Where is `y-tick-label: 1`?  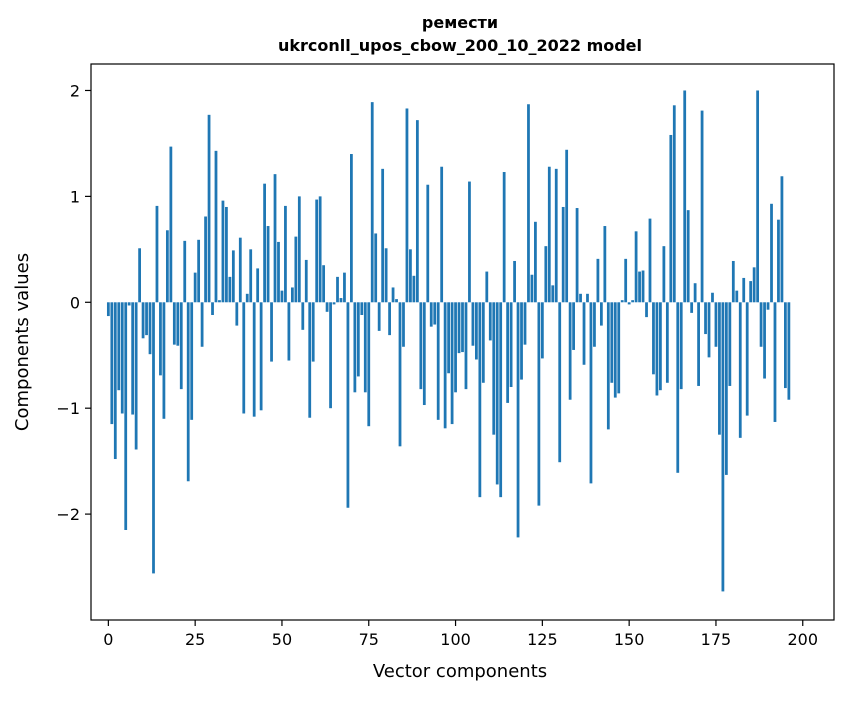 y-tick-label: 1 is located at coordinates (75, 196).